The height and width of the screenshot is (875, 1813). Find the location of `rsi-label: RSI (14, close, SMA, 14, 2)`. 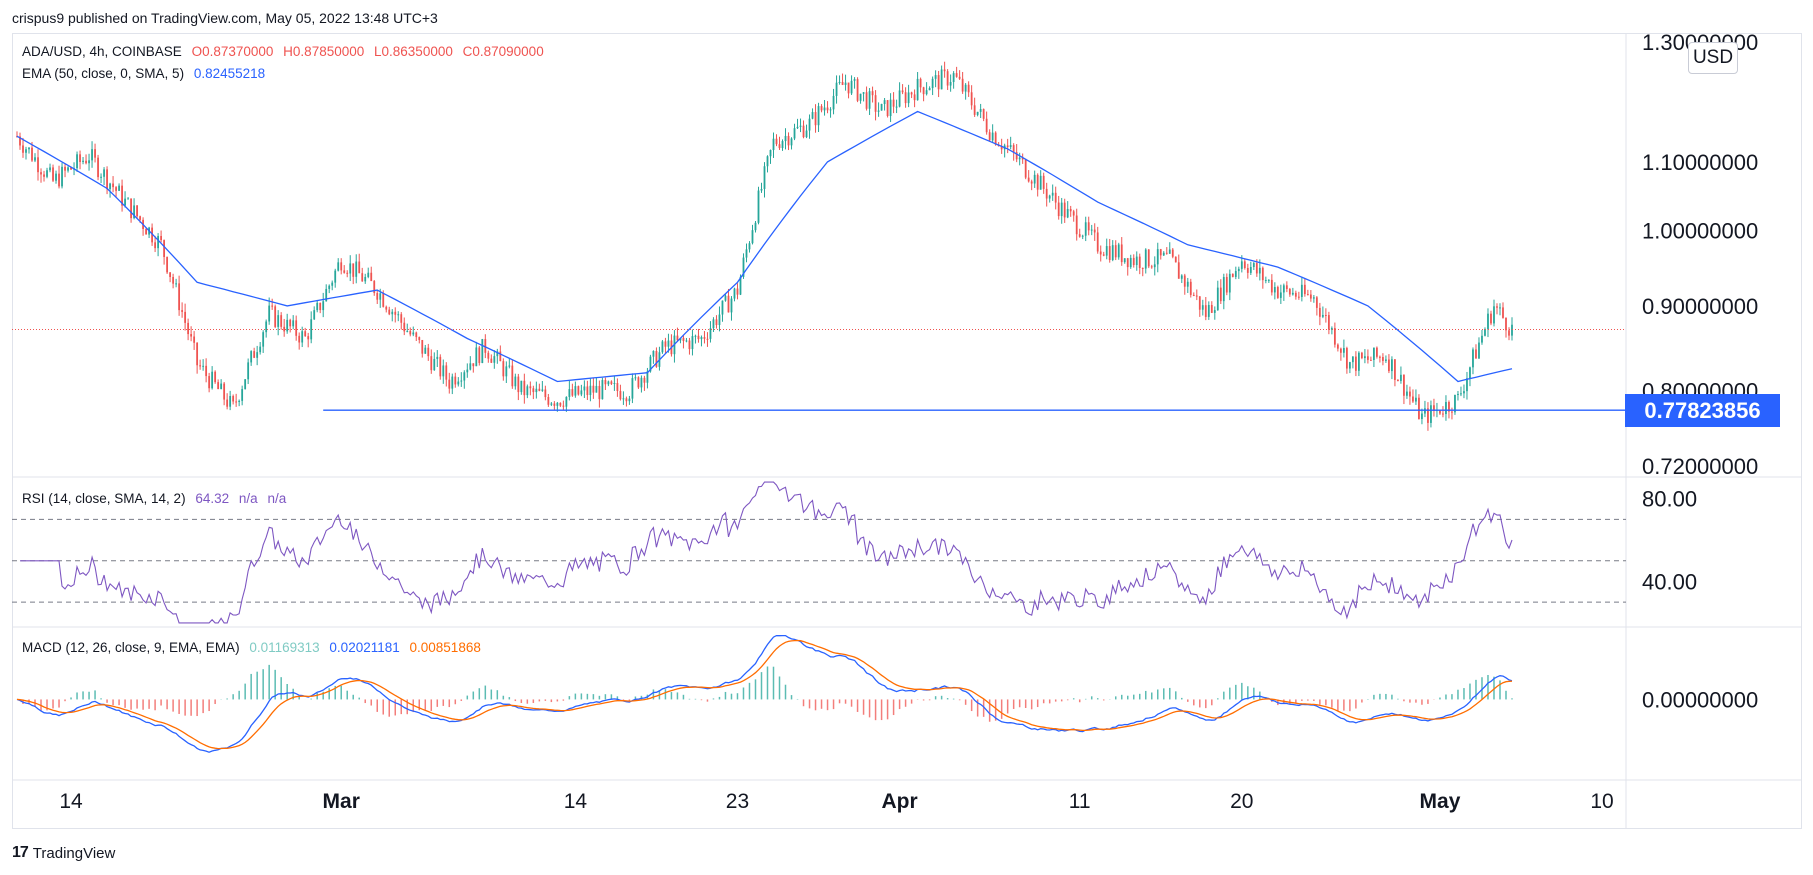

rsi-label: RSI (14, close, SMA, 14, 2) is located at coordinates (104, 498).